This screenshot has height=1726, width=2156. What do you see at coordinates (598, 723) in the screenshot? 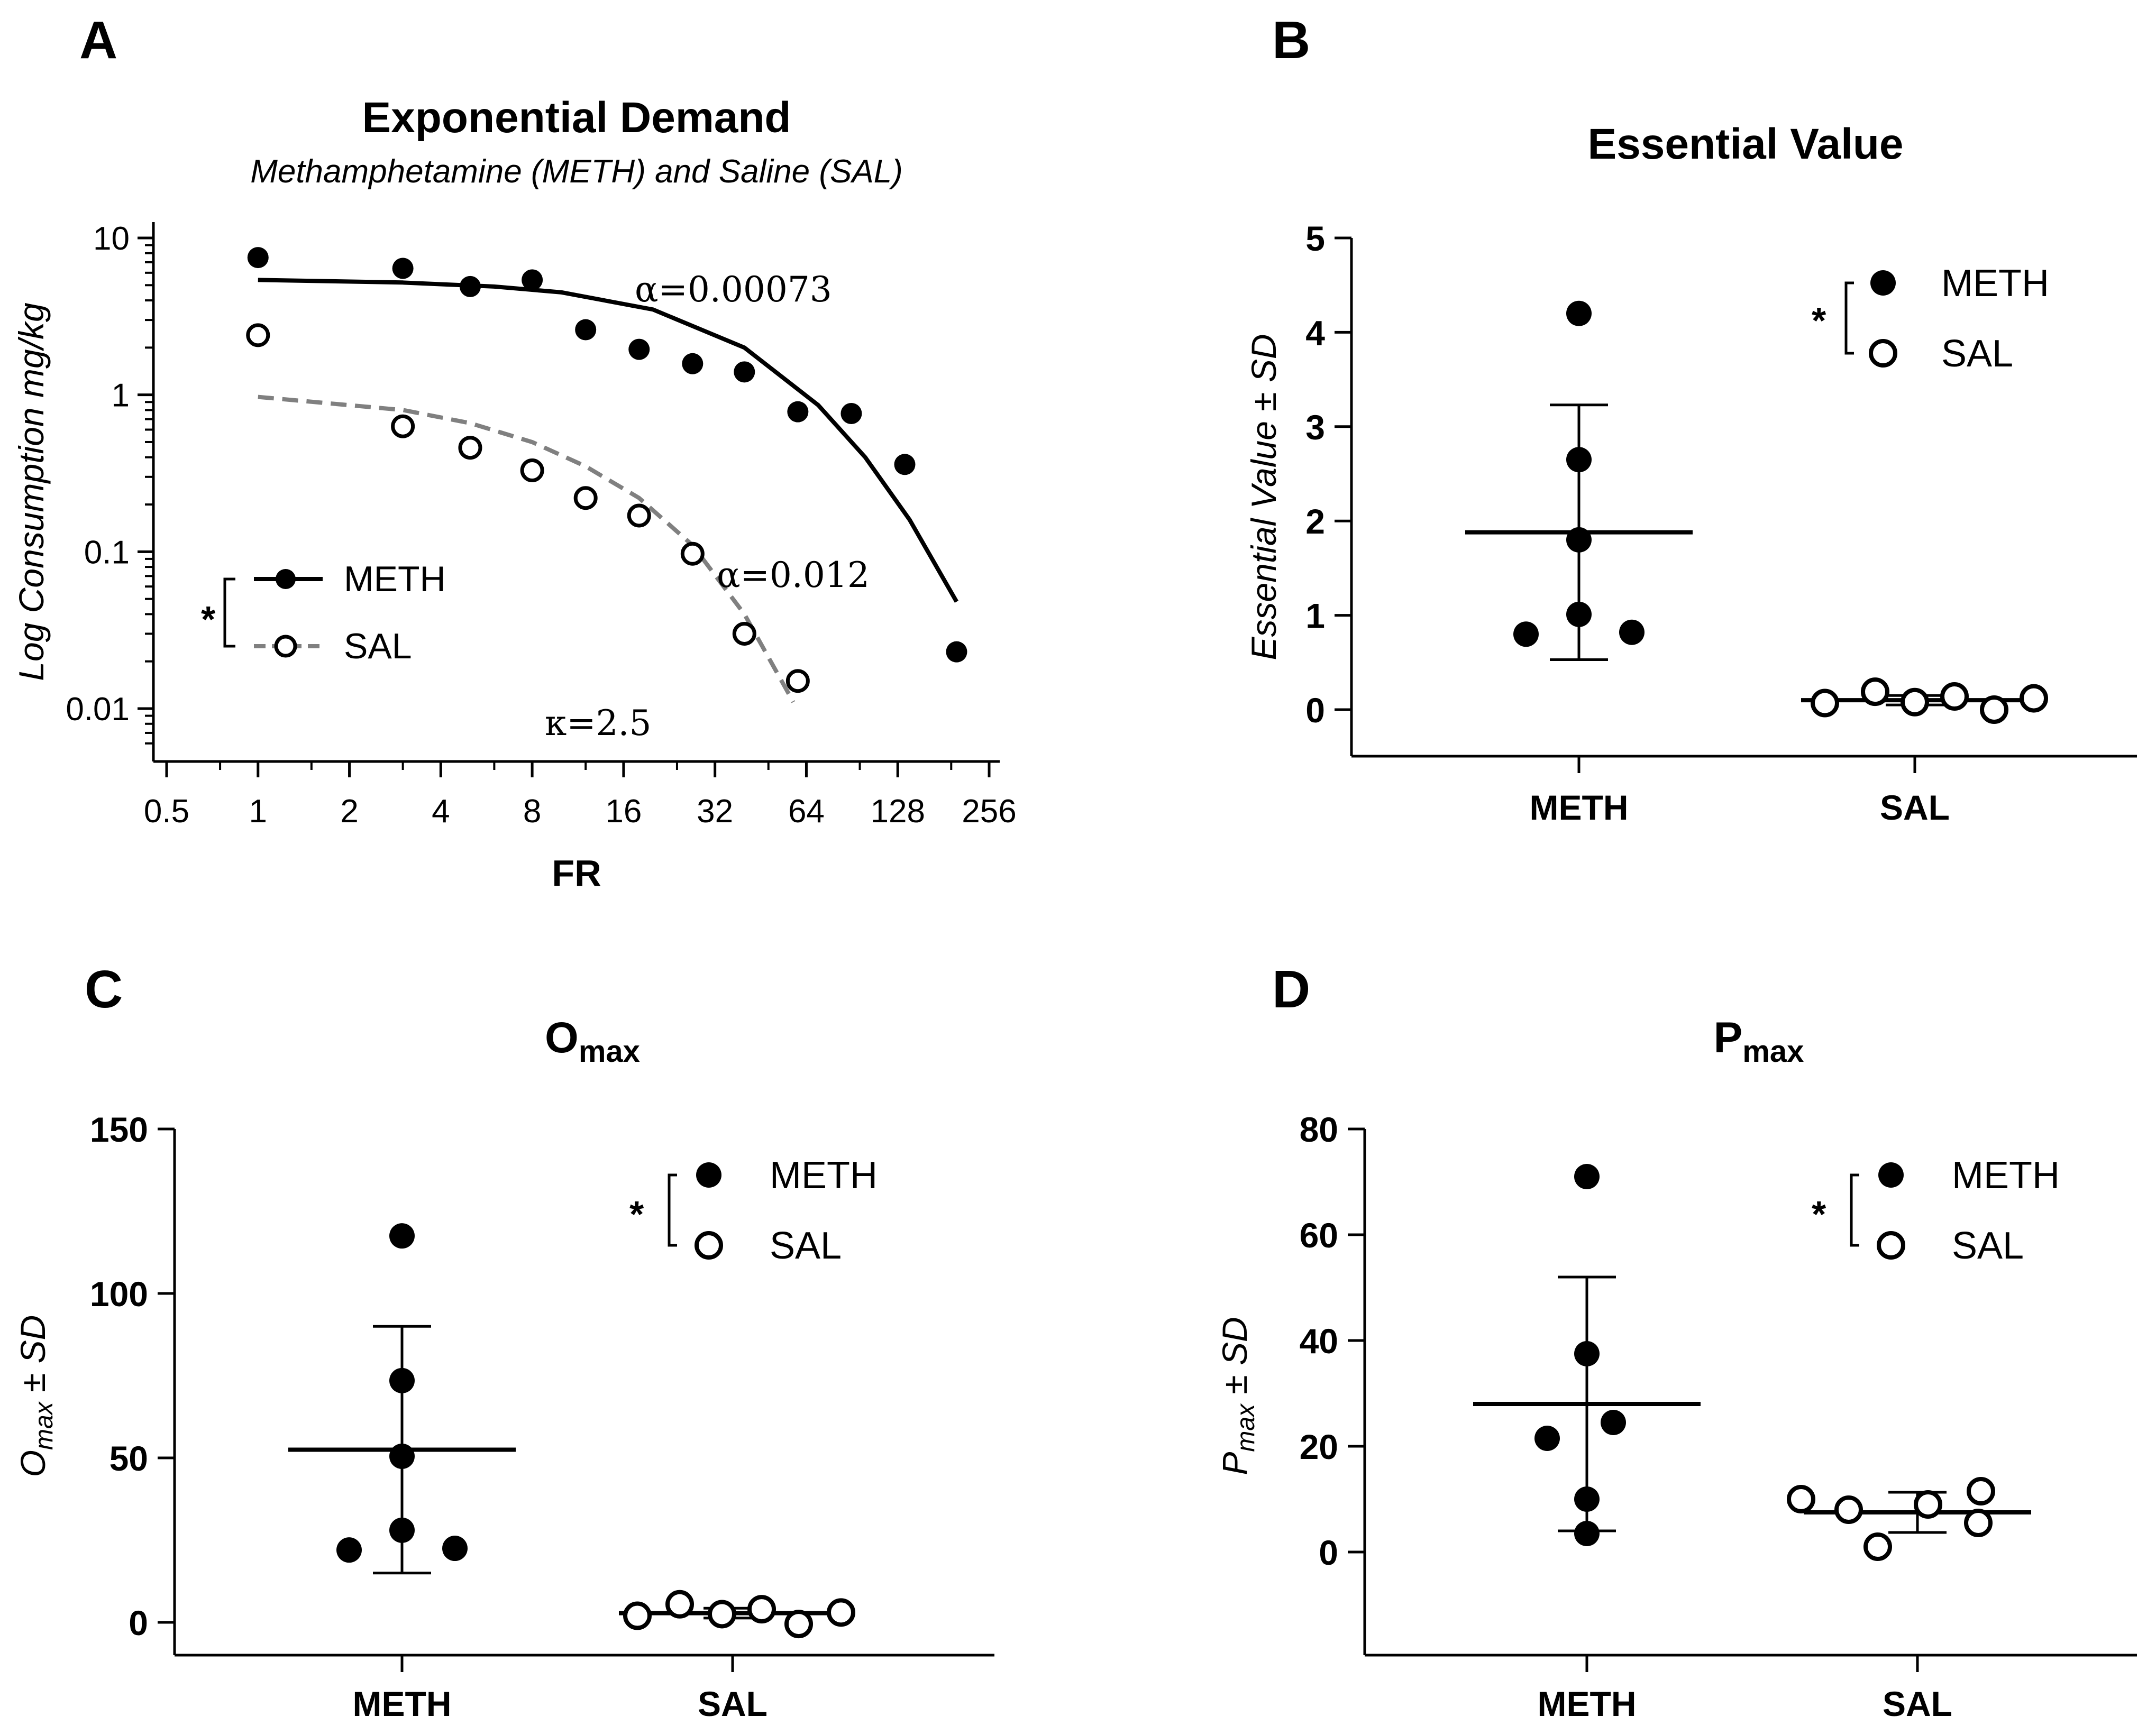
I see `kappa-annotation: κ=2.5` at bounding box center [598, 723].